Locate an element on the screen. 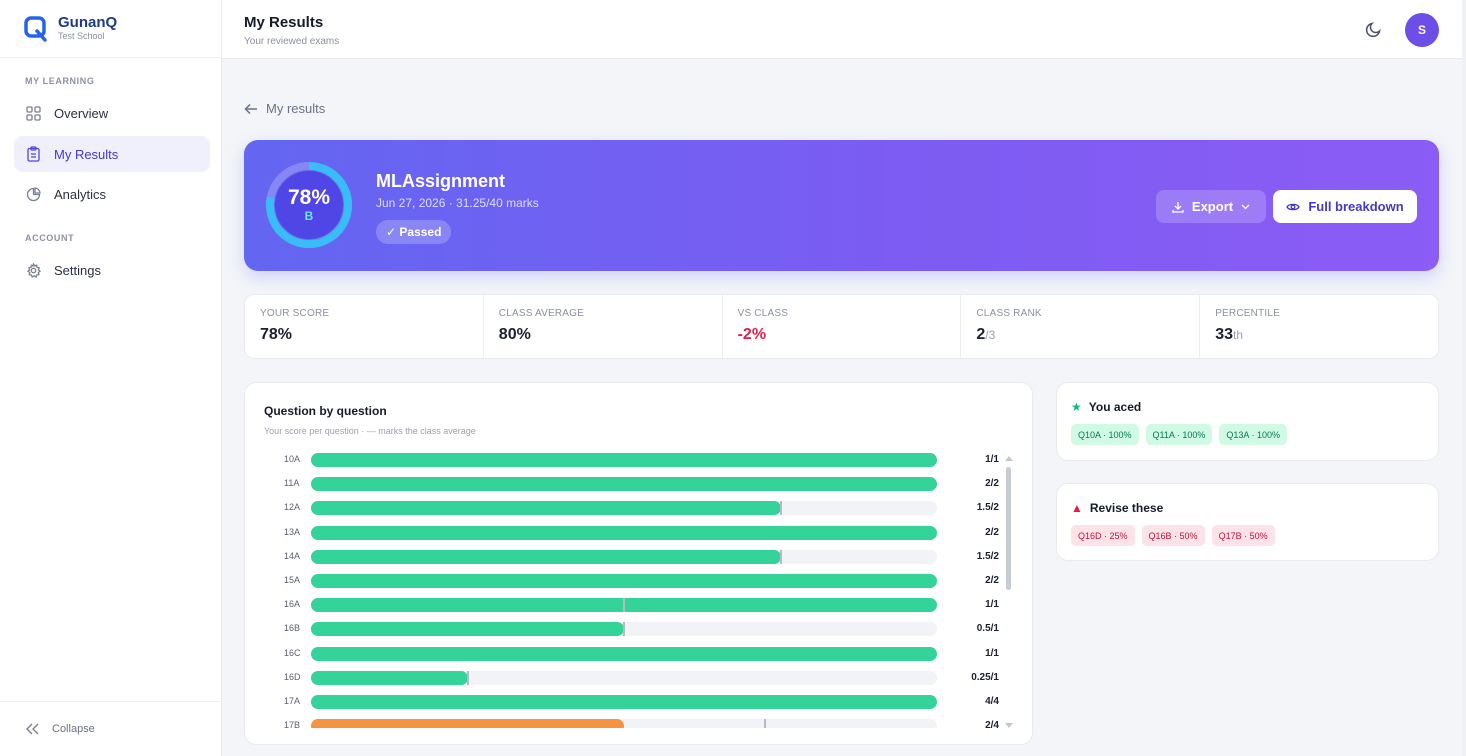 The height and width of the screenshot is (756, 1466). export-button: Export is located at coordinates (1211, 206).